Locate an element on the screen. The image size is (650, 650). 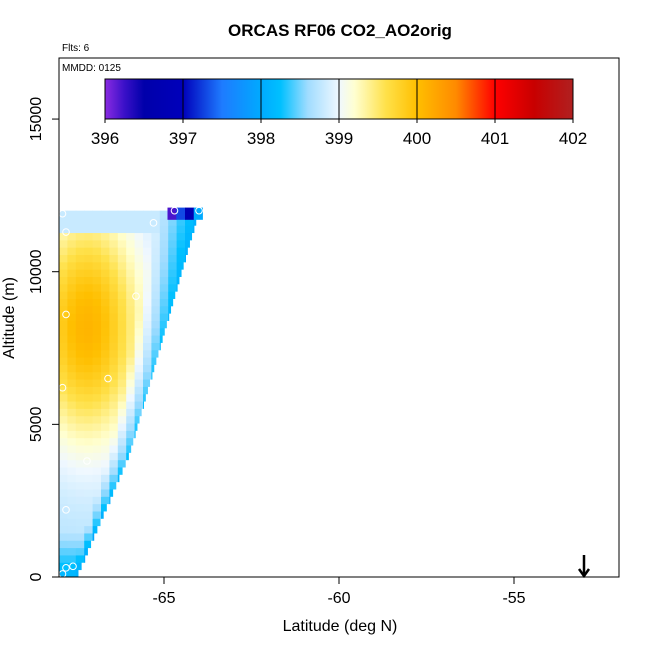
colorbar: 396 397 398 399 400 401 402 is located at coordinates (339, 113).